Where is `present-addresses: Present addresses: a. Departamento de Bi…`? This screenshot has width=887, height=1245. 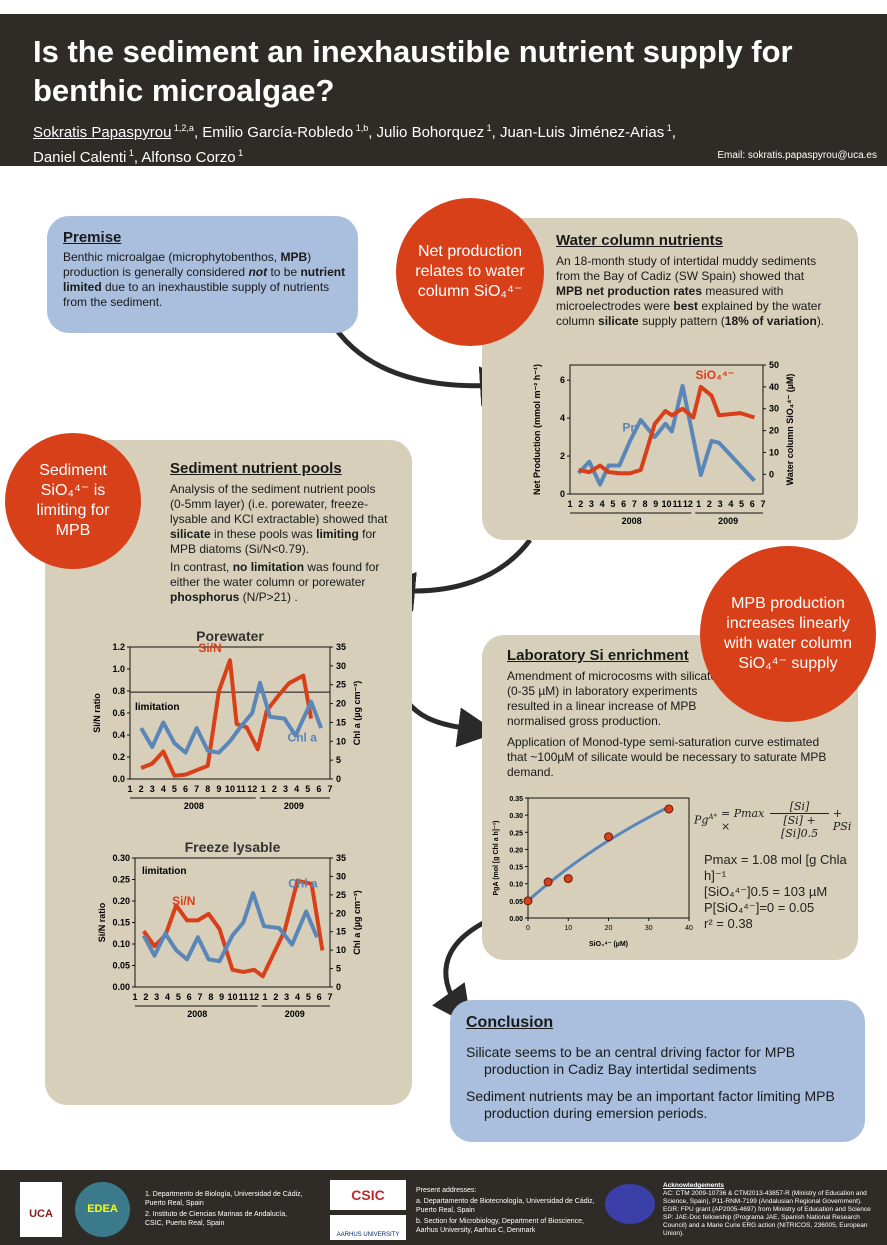 present-addresses: Present addresses: a. Departamento de Bi… is located at coordinates (506, 1210).